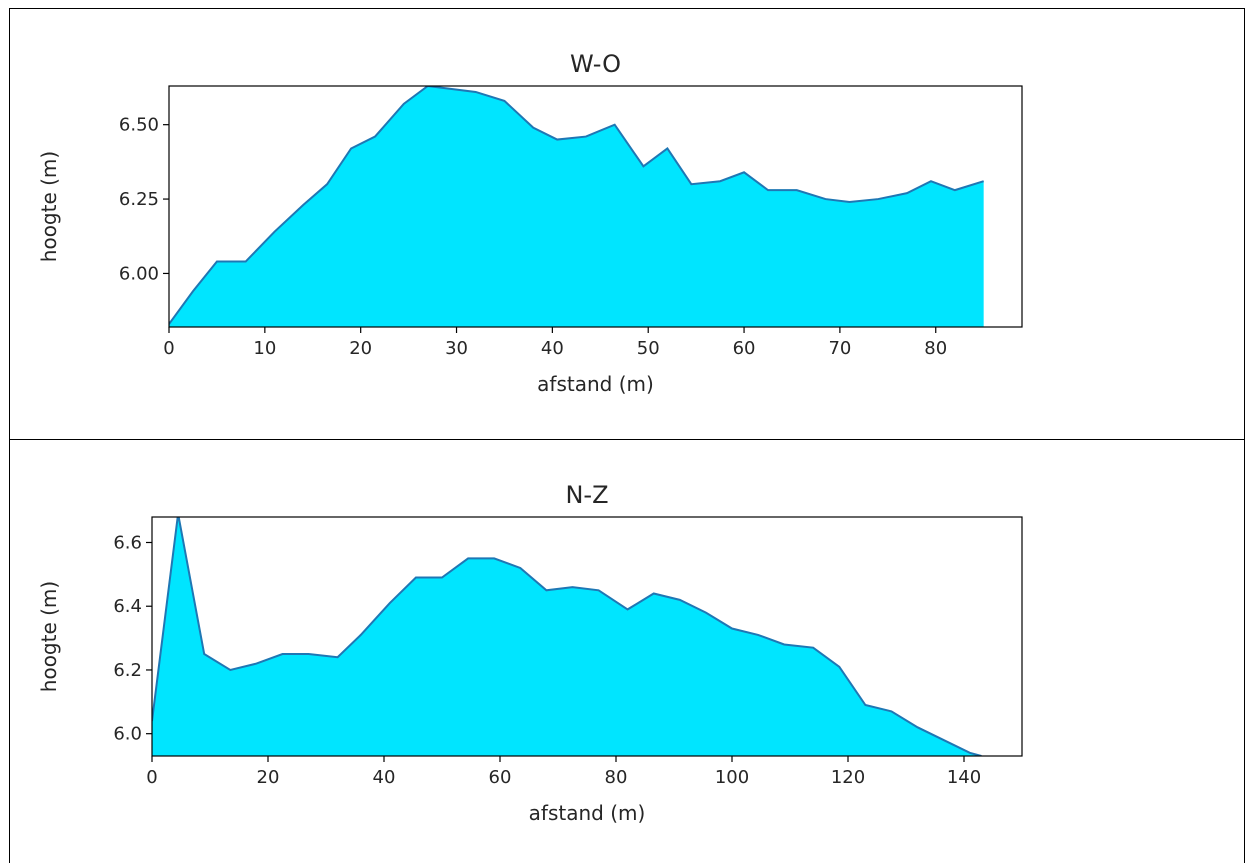 Image resolution: width=1245 pixels, height=864 pixels. What do you see at coordinates (127, 542) in the screenshot?
I see `y-tick-label: 6.6` at bounding box center [127, 542].